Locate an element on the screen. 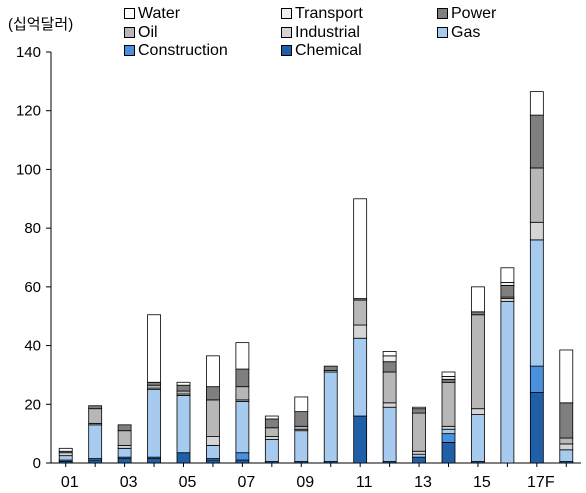  legend-swatch-construction is located at coordinates (129, 50).